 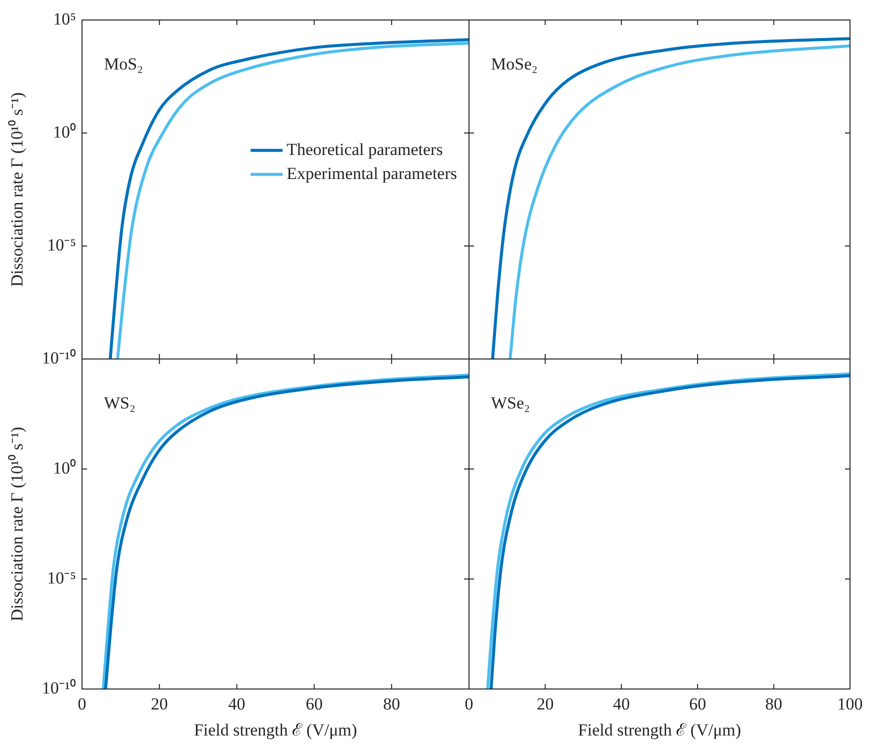 I want to click on annotation: MoSe₂, so click(x=514, y=64).